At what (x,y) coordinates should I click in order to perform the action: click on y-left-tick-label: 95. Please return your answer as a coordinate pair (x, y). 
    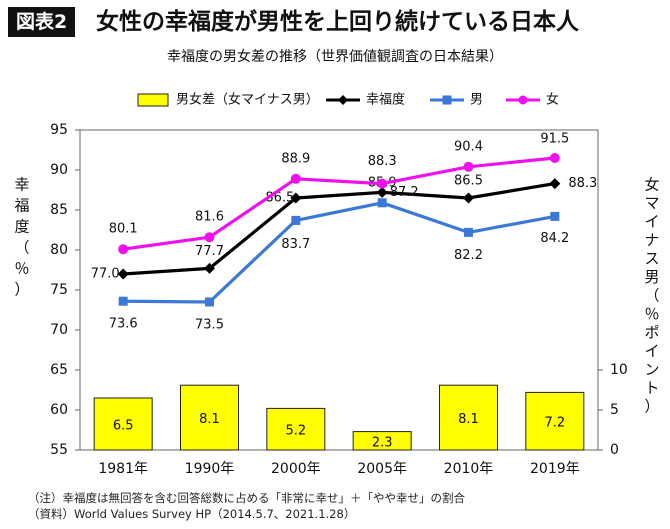
    Looking at the image, I should click on (59, 130).